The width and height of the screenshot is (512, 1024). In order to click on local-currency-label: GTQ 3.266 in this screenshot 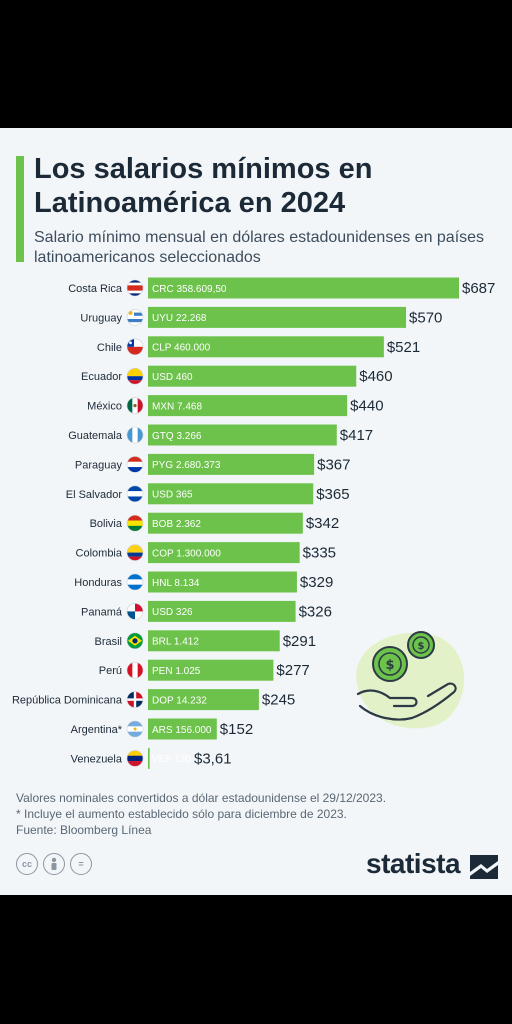, I will do `click(177, 436)`.